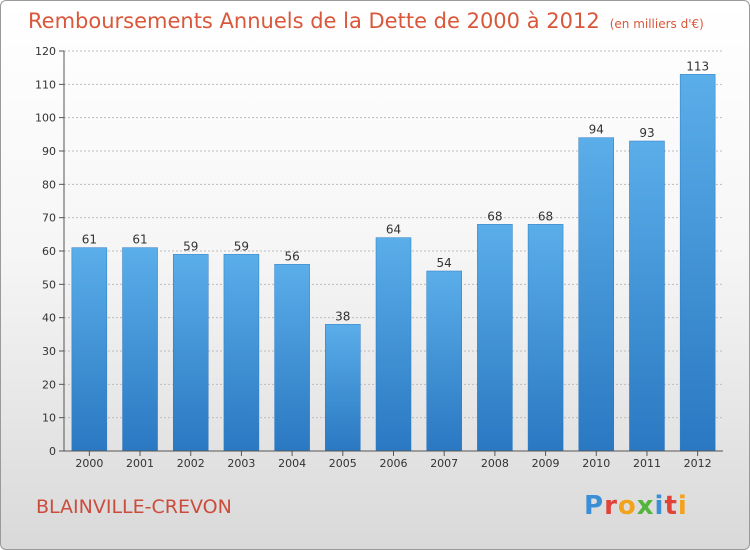 The height and width of the screenshot is (550, 750). I want to click on y-tick-label: 110, so click(45, 84).